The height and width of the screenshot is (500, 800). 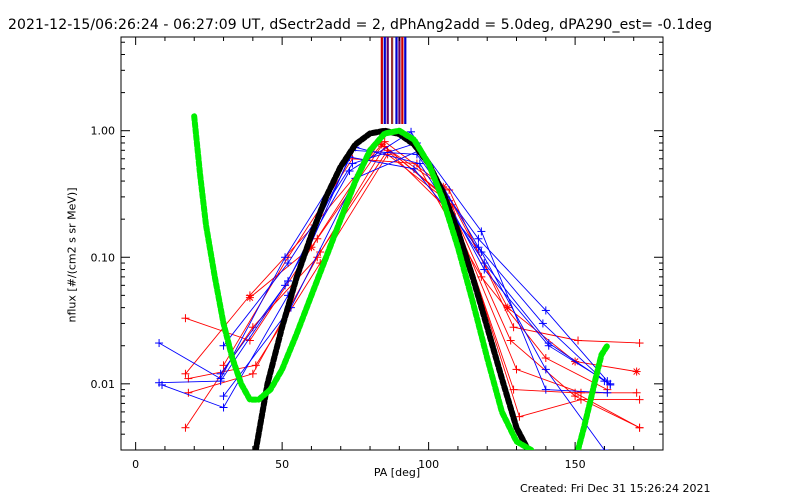 I want to click on y-tick-label-2: 1.00, so click(x=103, y=131).